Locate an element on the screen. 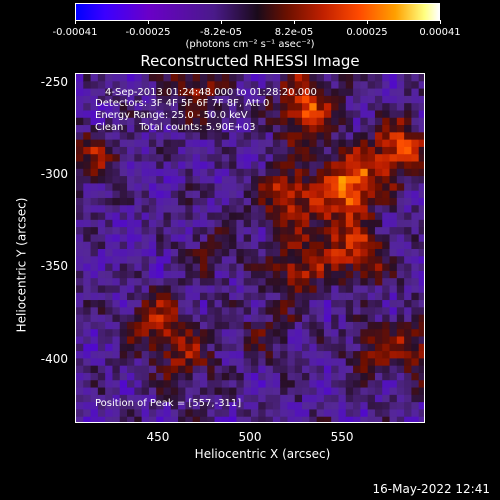 This screenshot has width=500, height=500. timestamp: 16-May-2022 12:41 is located at coordinates (431, 489).